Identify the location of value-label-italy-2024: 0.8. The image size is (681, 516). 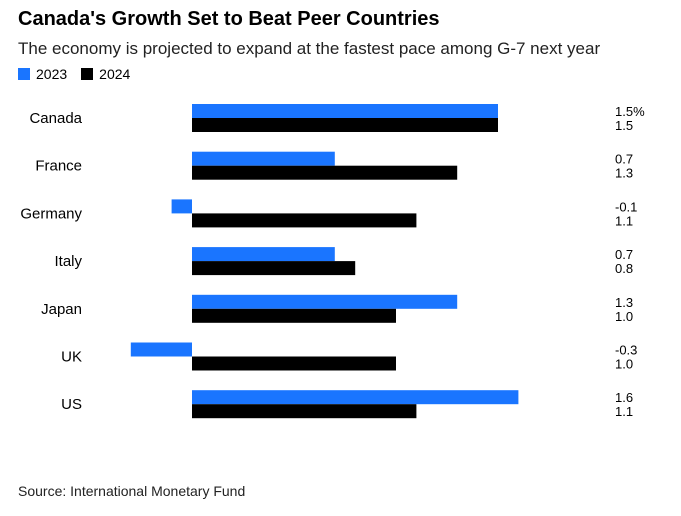
(624, 268).